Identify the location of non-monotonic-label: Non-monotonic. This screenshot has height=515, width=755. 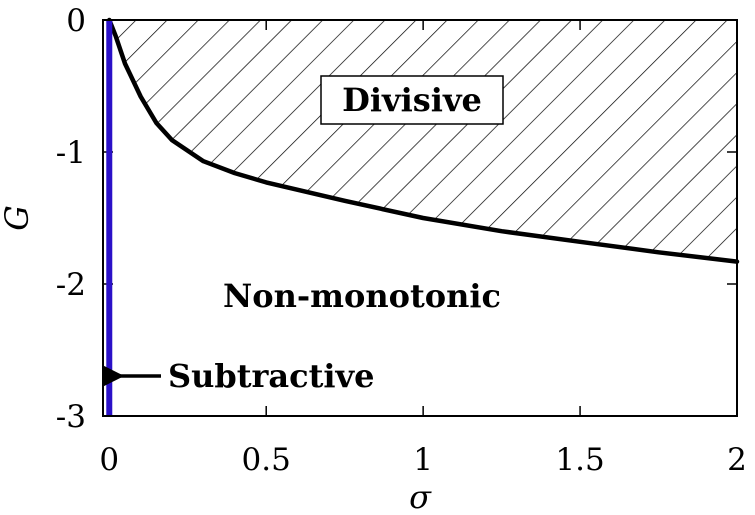
(362, 296).